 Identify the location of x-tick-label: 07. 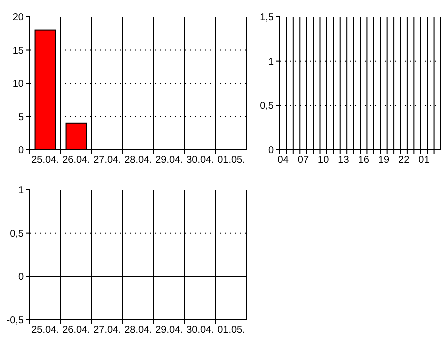
(304, 160).